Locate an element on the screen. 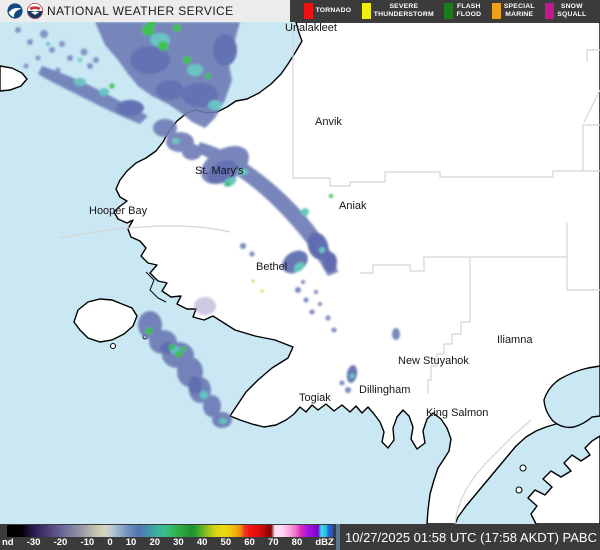 The width and height of the screenshot is (600, 550). warning-item-severe-thunderstorm: SEVERE THUNDERSTORM is located at coordinates (397, 11).